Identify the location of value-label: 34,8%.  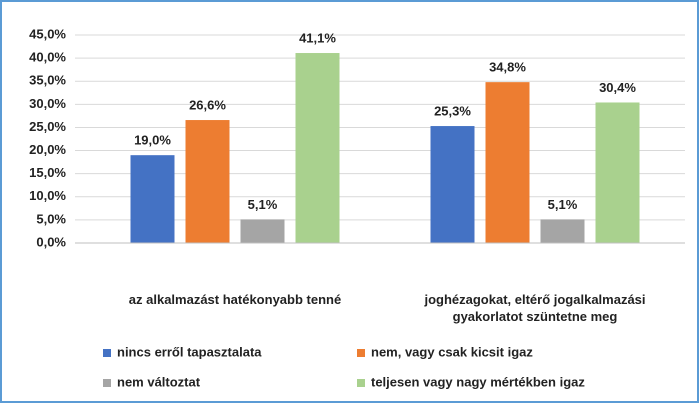
(507, 67).